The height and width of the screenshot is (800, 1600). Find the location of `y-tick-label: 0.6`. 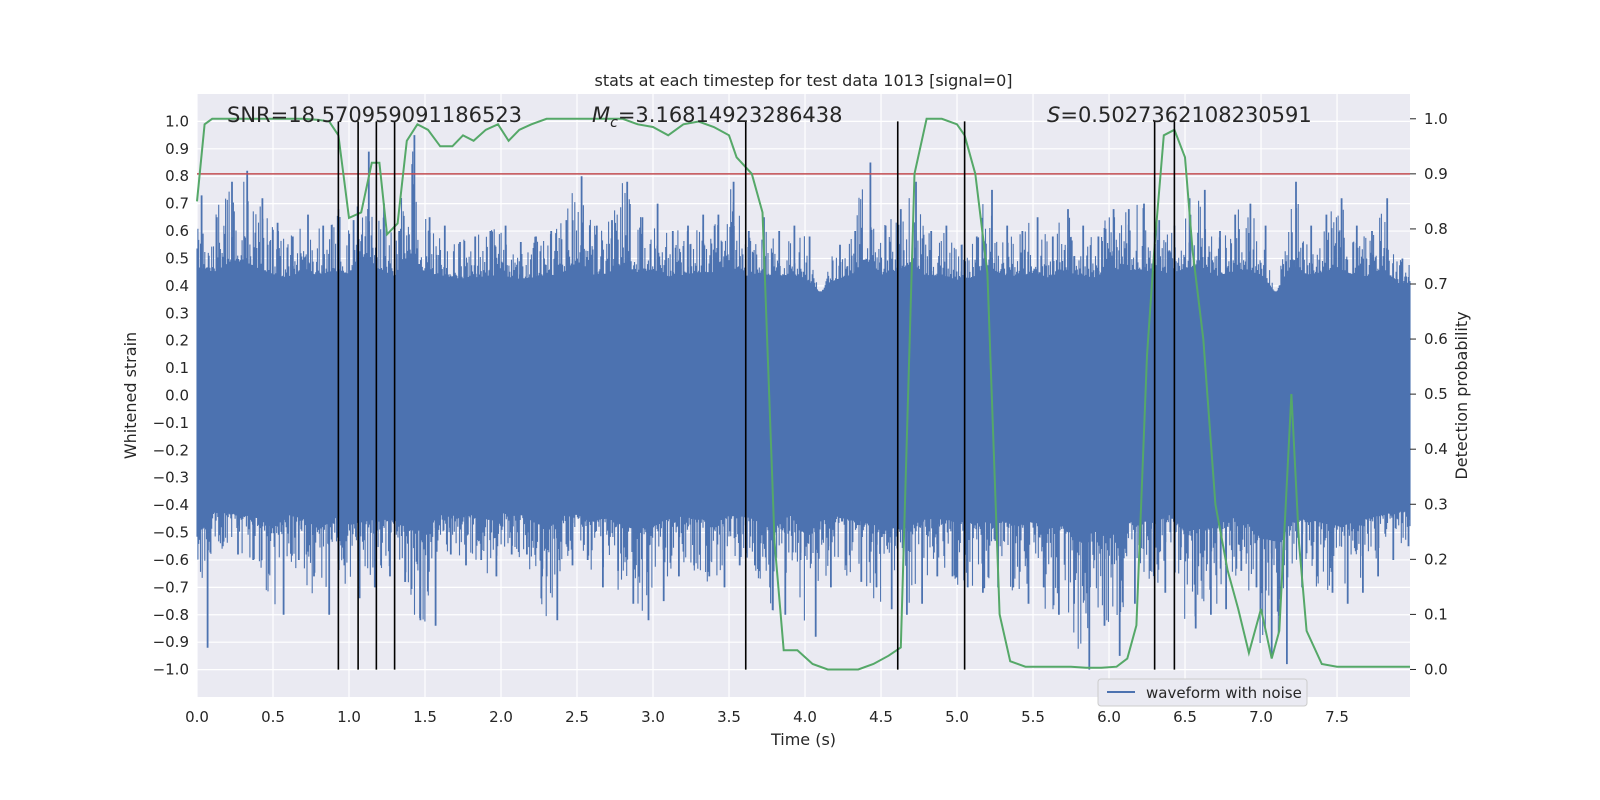

y-tick-label: 0.6 is located at coordinates (177, 231).